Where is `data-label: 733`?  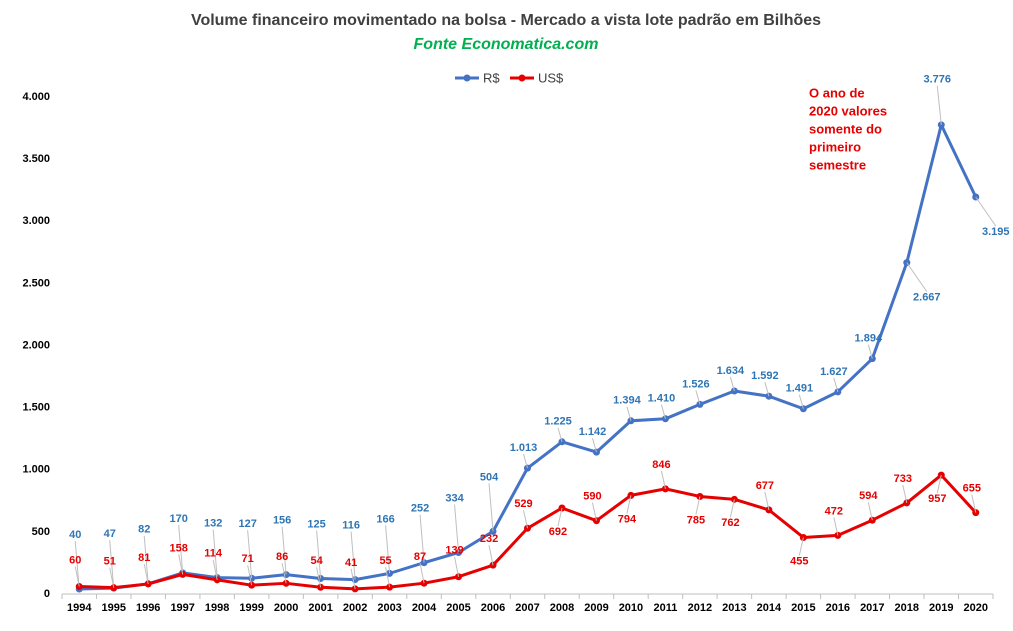
data-label: 733 is located at coordinates (903, 479).